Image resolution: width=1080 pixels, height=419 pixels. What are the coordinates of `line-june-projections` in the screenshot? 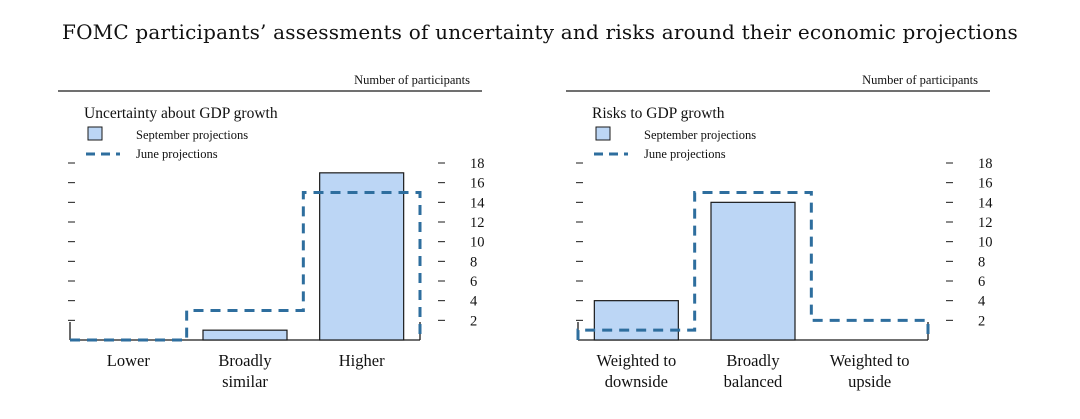 It's located at (246, 266).